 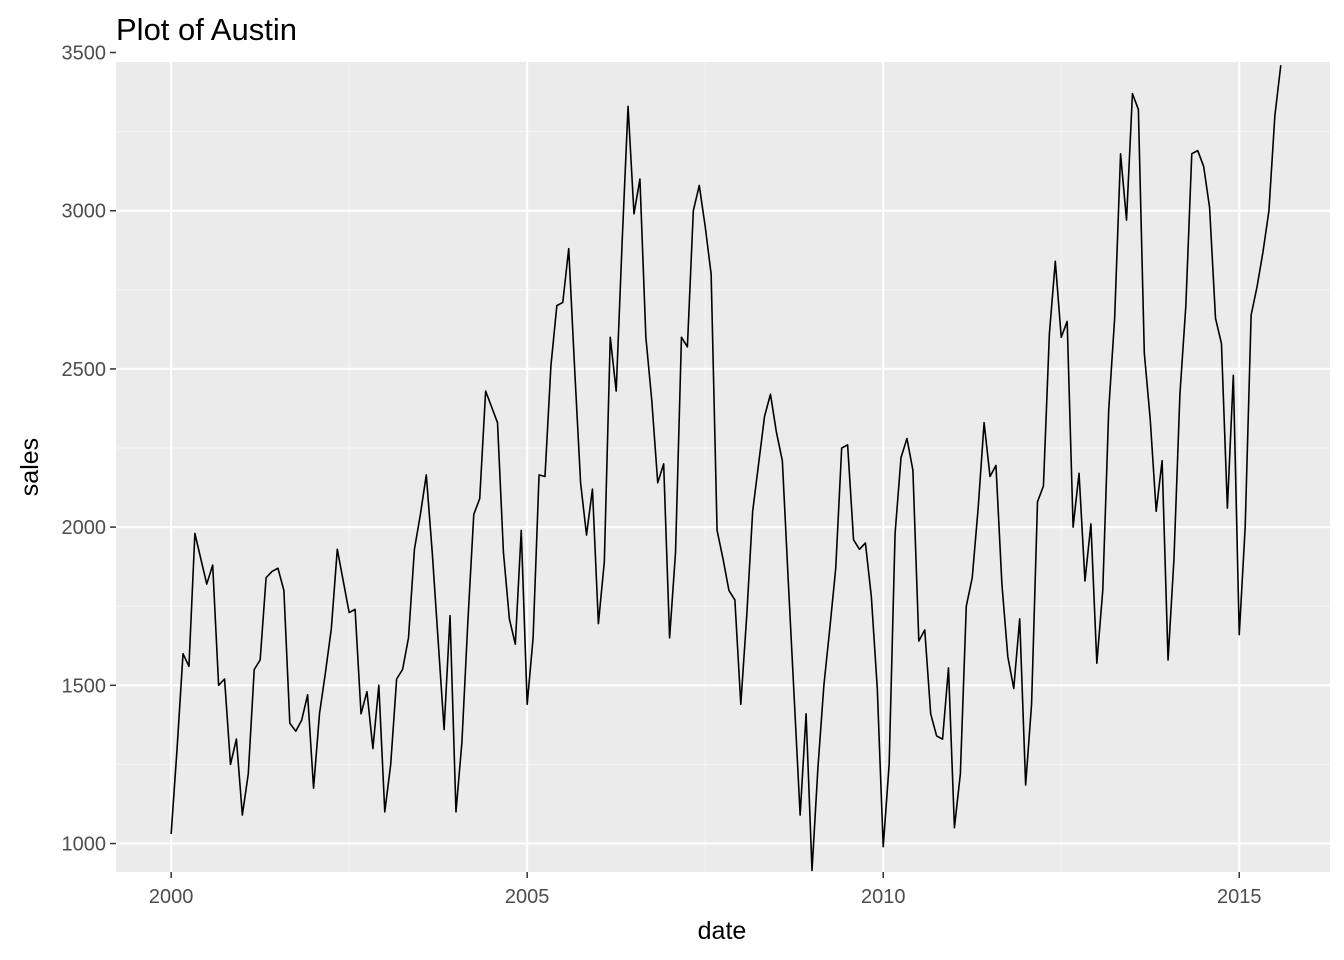 What do you see at coordinates (30, 467) in the screenshot?
I see `y-axis-title: sales` at bounding box center [30, 467].